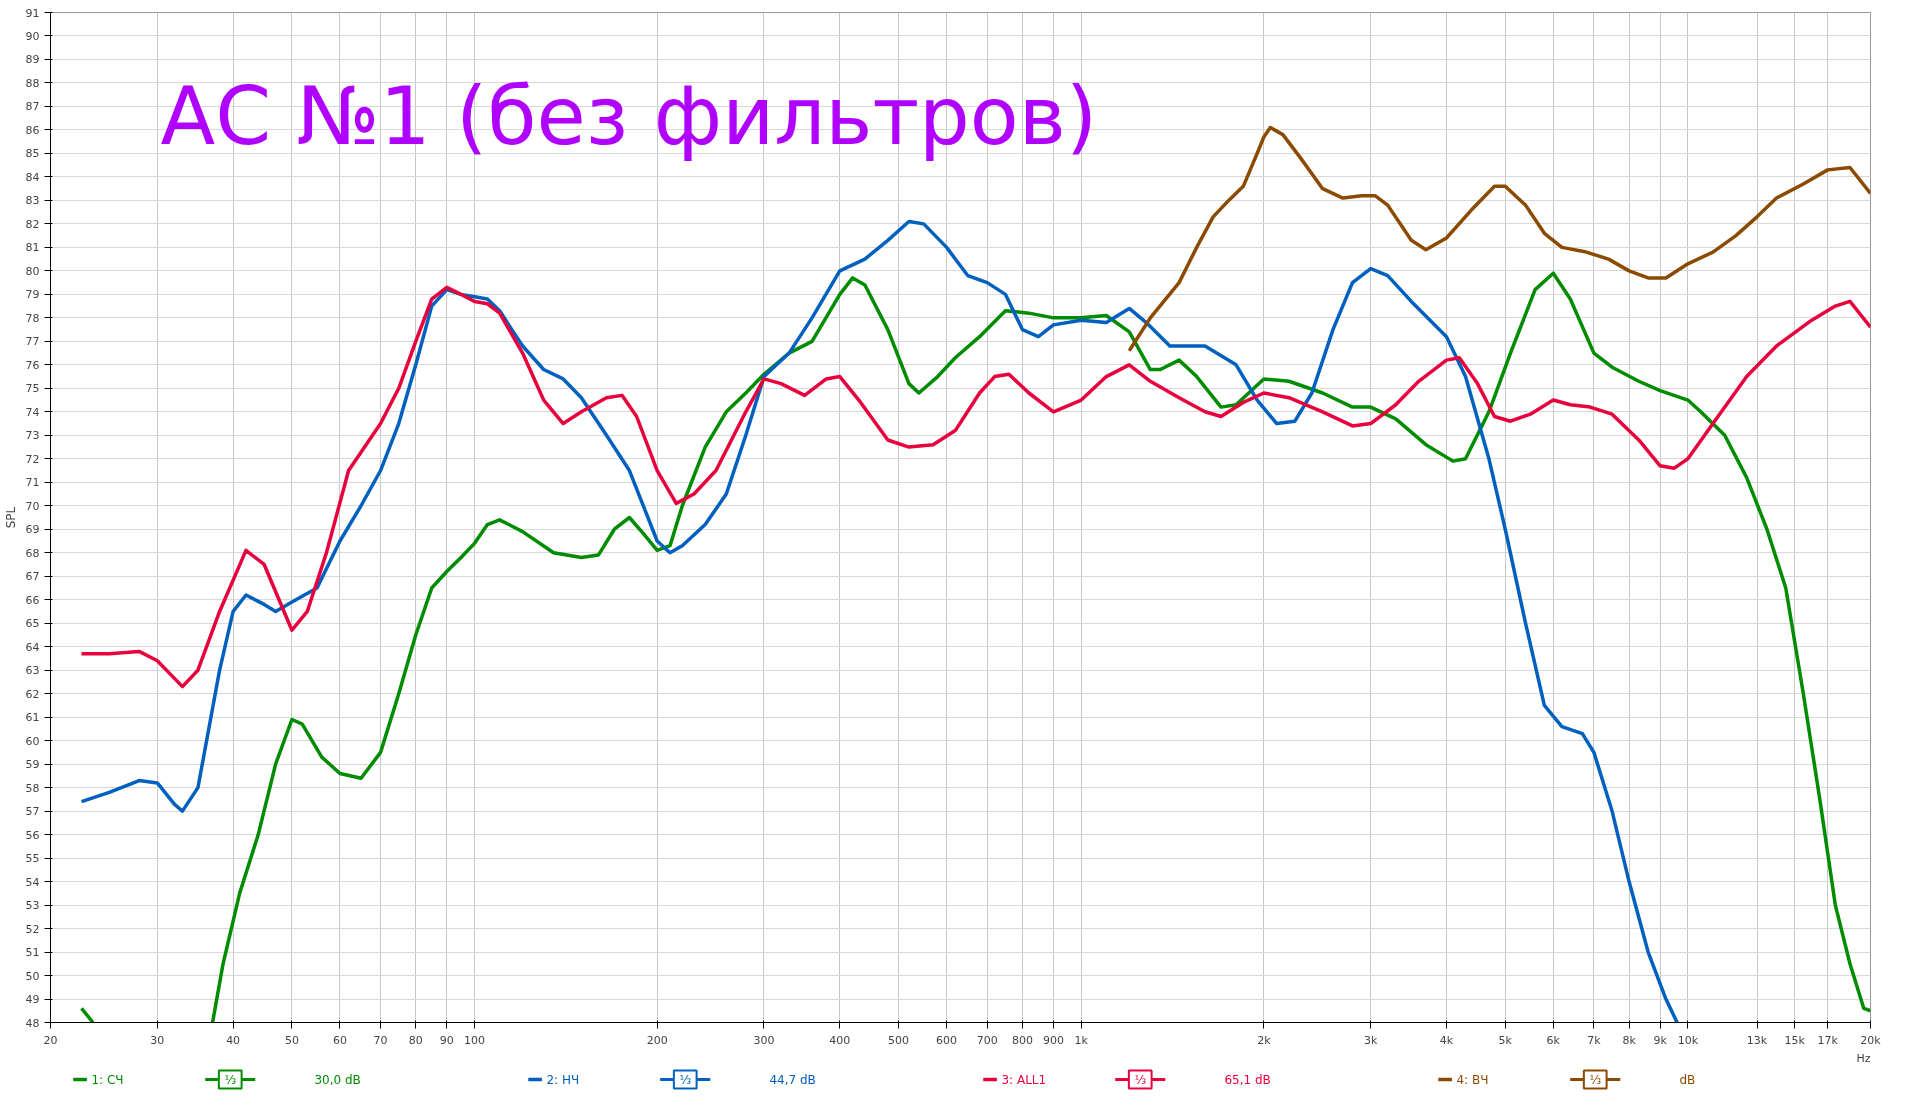 The width and height of the screenshot is (1920, 1113). Describe the element at coordinates (629, 116) in the screenshot. I see `text: АС №1 (без фильтров)` at that location.